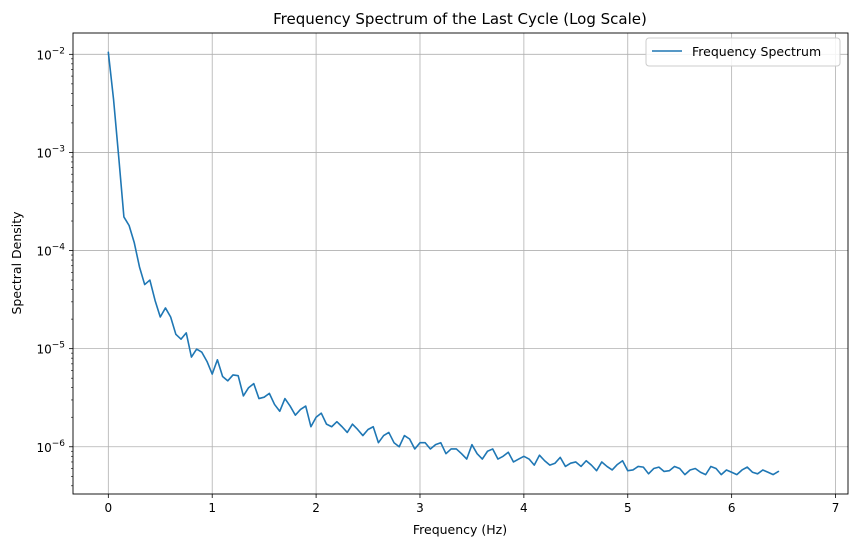  I want to click on legend-label: Frequency Spectrum, so click(756, 51).